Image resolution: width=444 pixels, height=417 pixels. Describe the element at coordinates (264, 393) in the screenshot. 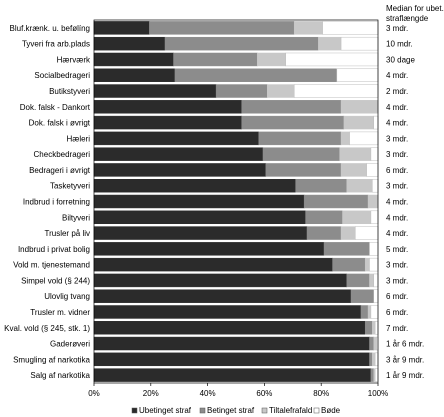

I see `x-tick-label: 60%` at that location.